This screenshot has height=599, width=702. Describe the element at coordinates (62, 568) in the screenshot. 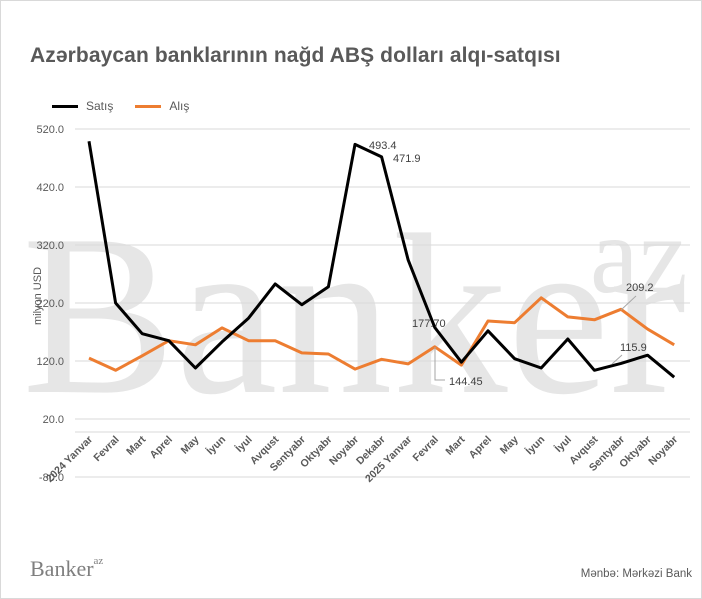

I see `footer-logo-text: Banker` at that location.